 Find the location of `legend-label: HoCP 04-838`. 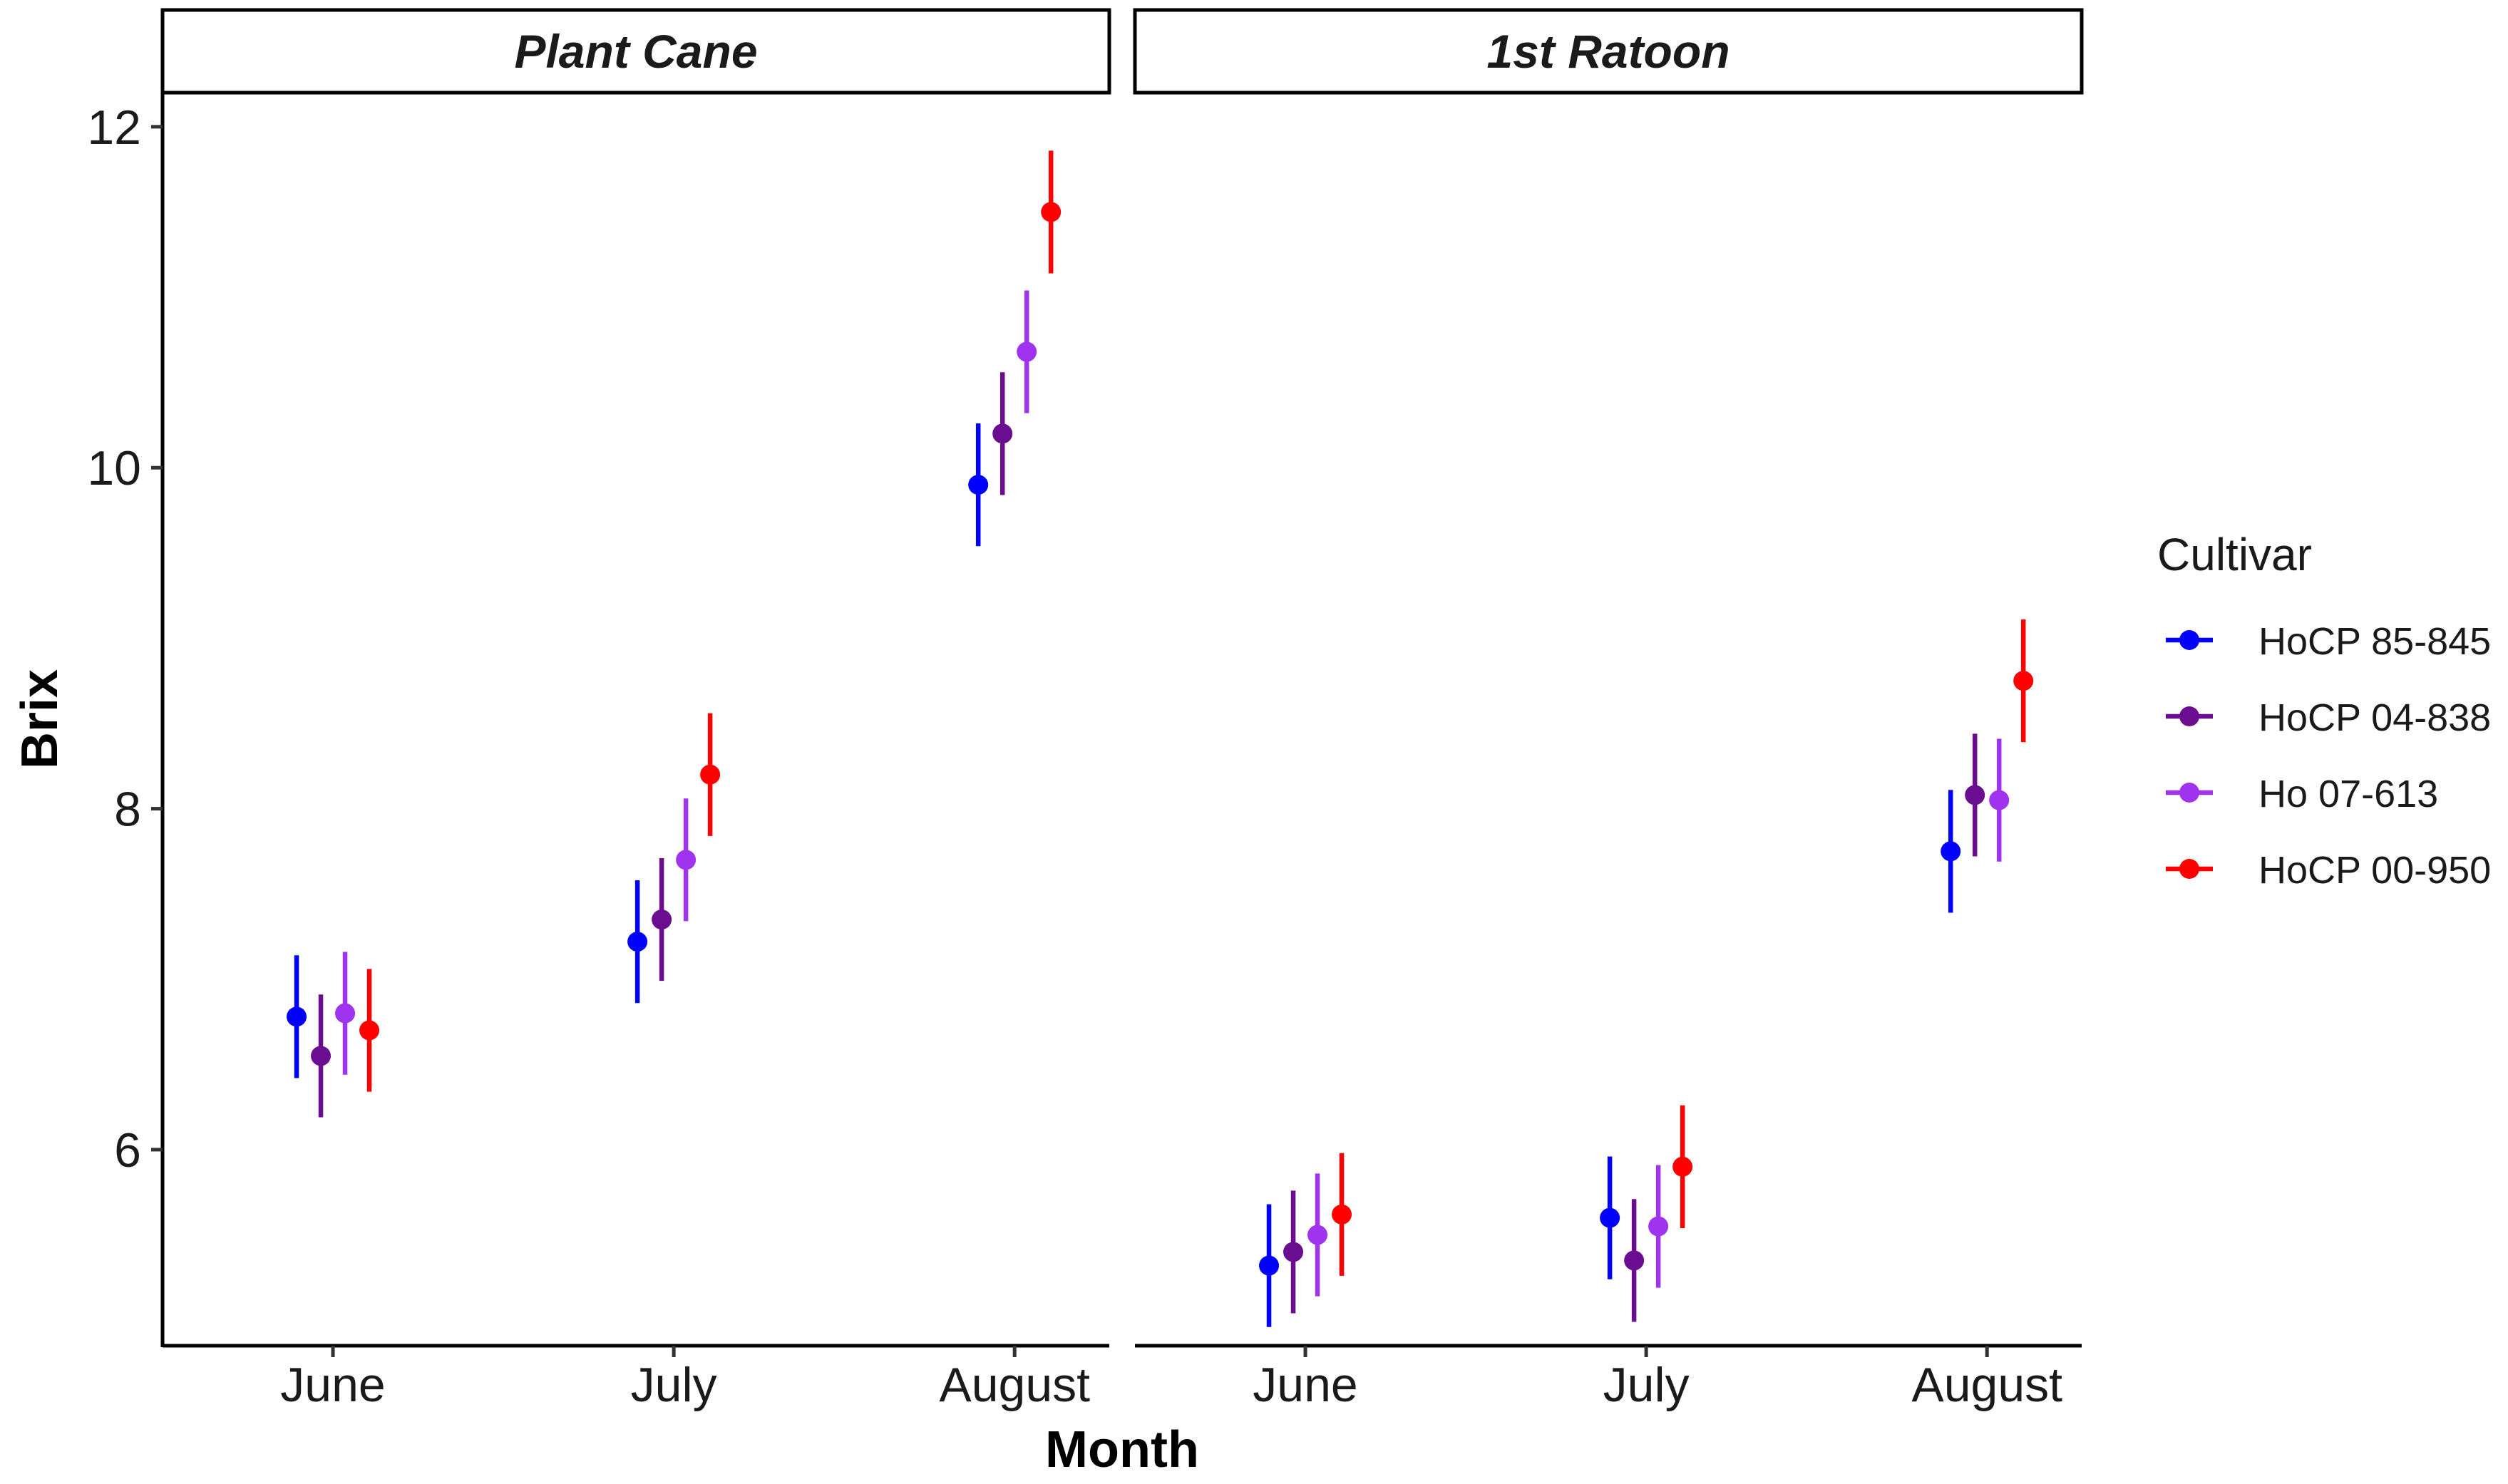

legend-label: HoCP 04-838 is located at coordinates (2374, 717).